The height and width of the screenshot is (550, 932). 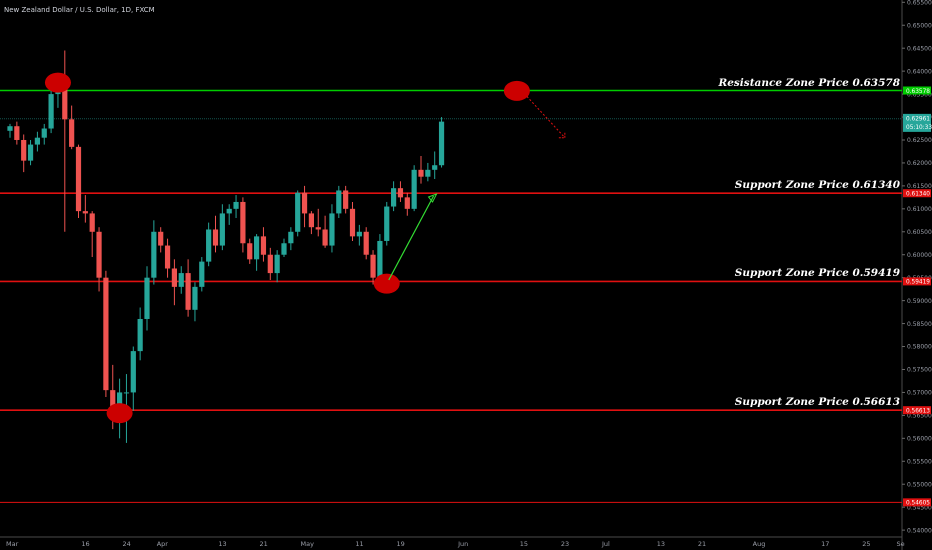 What do you see at coordinates (917, 122) in the screenshot?
I see `current-price-tag` at bounding box center [917, 122].